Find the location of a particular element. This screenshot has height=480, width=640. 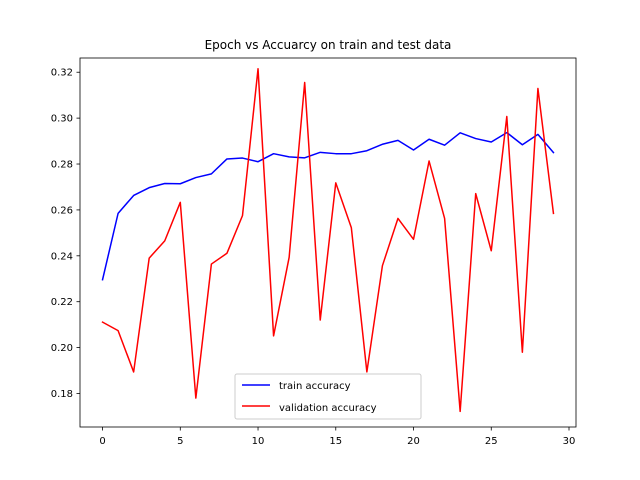

x-tick-label: 0 is located at coordinates (102, 441).